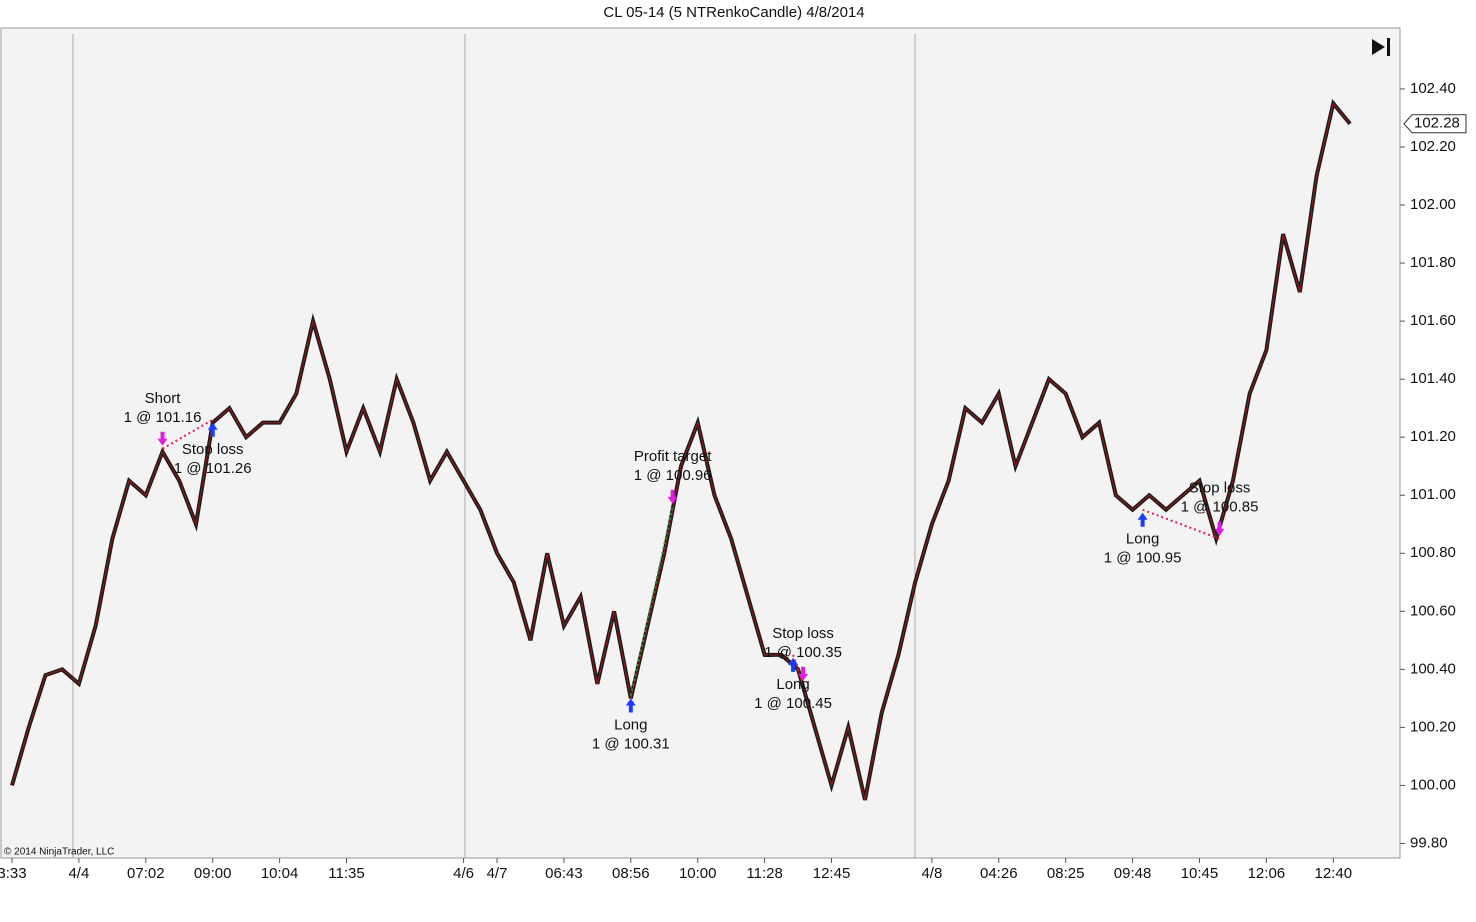 This screenshot has width=1476, height=922. Describe the element at coordinates (1433, 262) in the screenshot. I see `y-tick-label: 101.80` at that location.